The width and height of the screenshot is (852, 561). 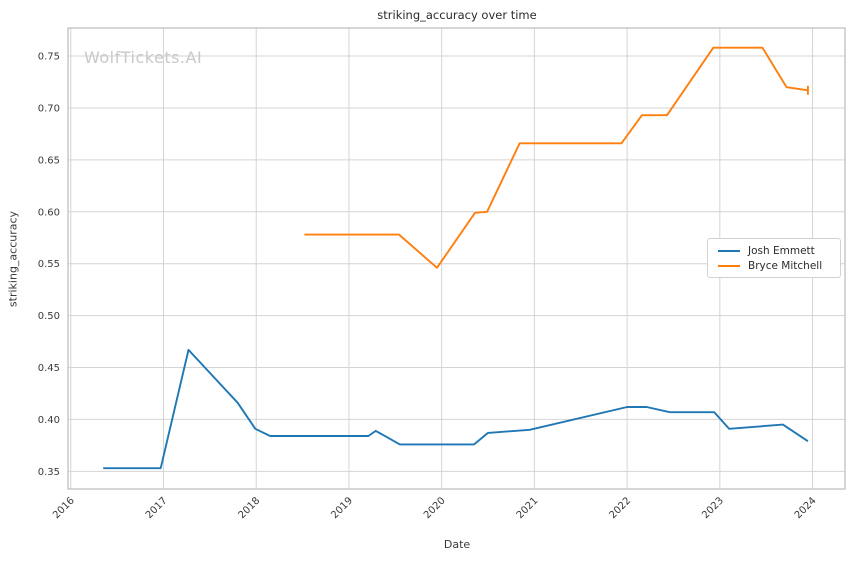 What do you see at coordinates (342, 508) in the screenshot?
I see `x-tick-label: 2019` at bounding box center [342, 508].